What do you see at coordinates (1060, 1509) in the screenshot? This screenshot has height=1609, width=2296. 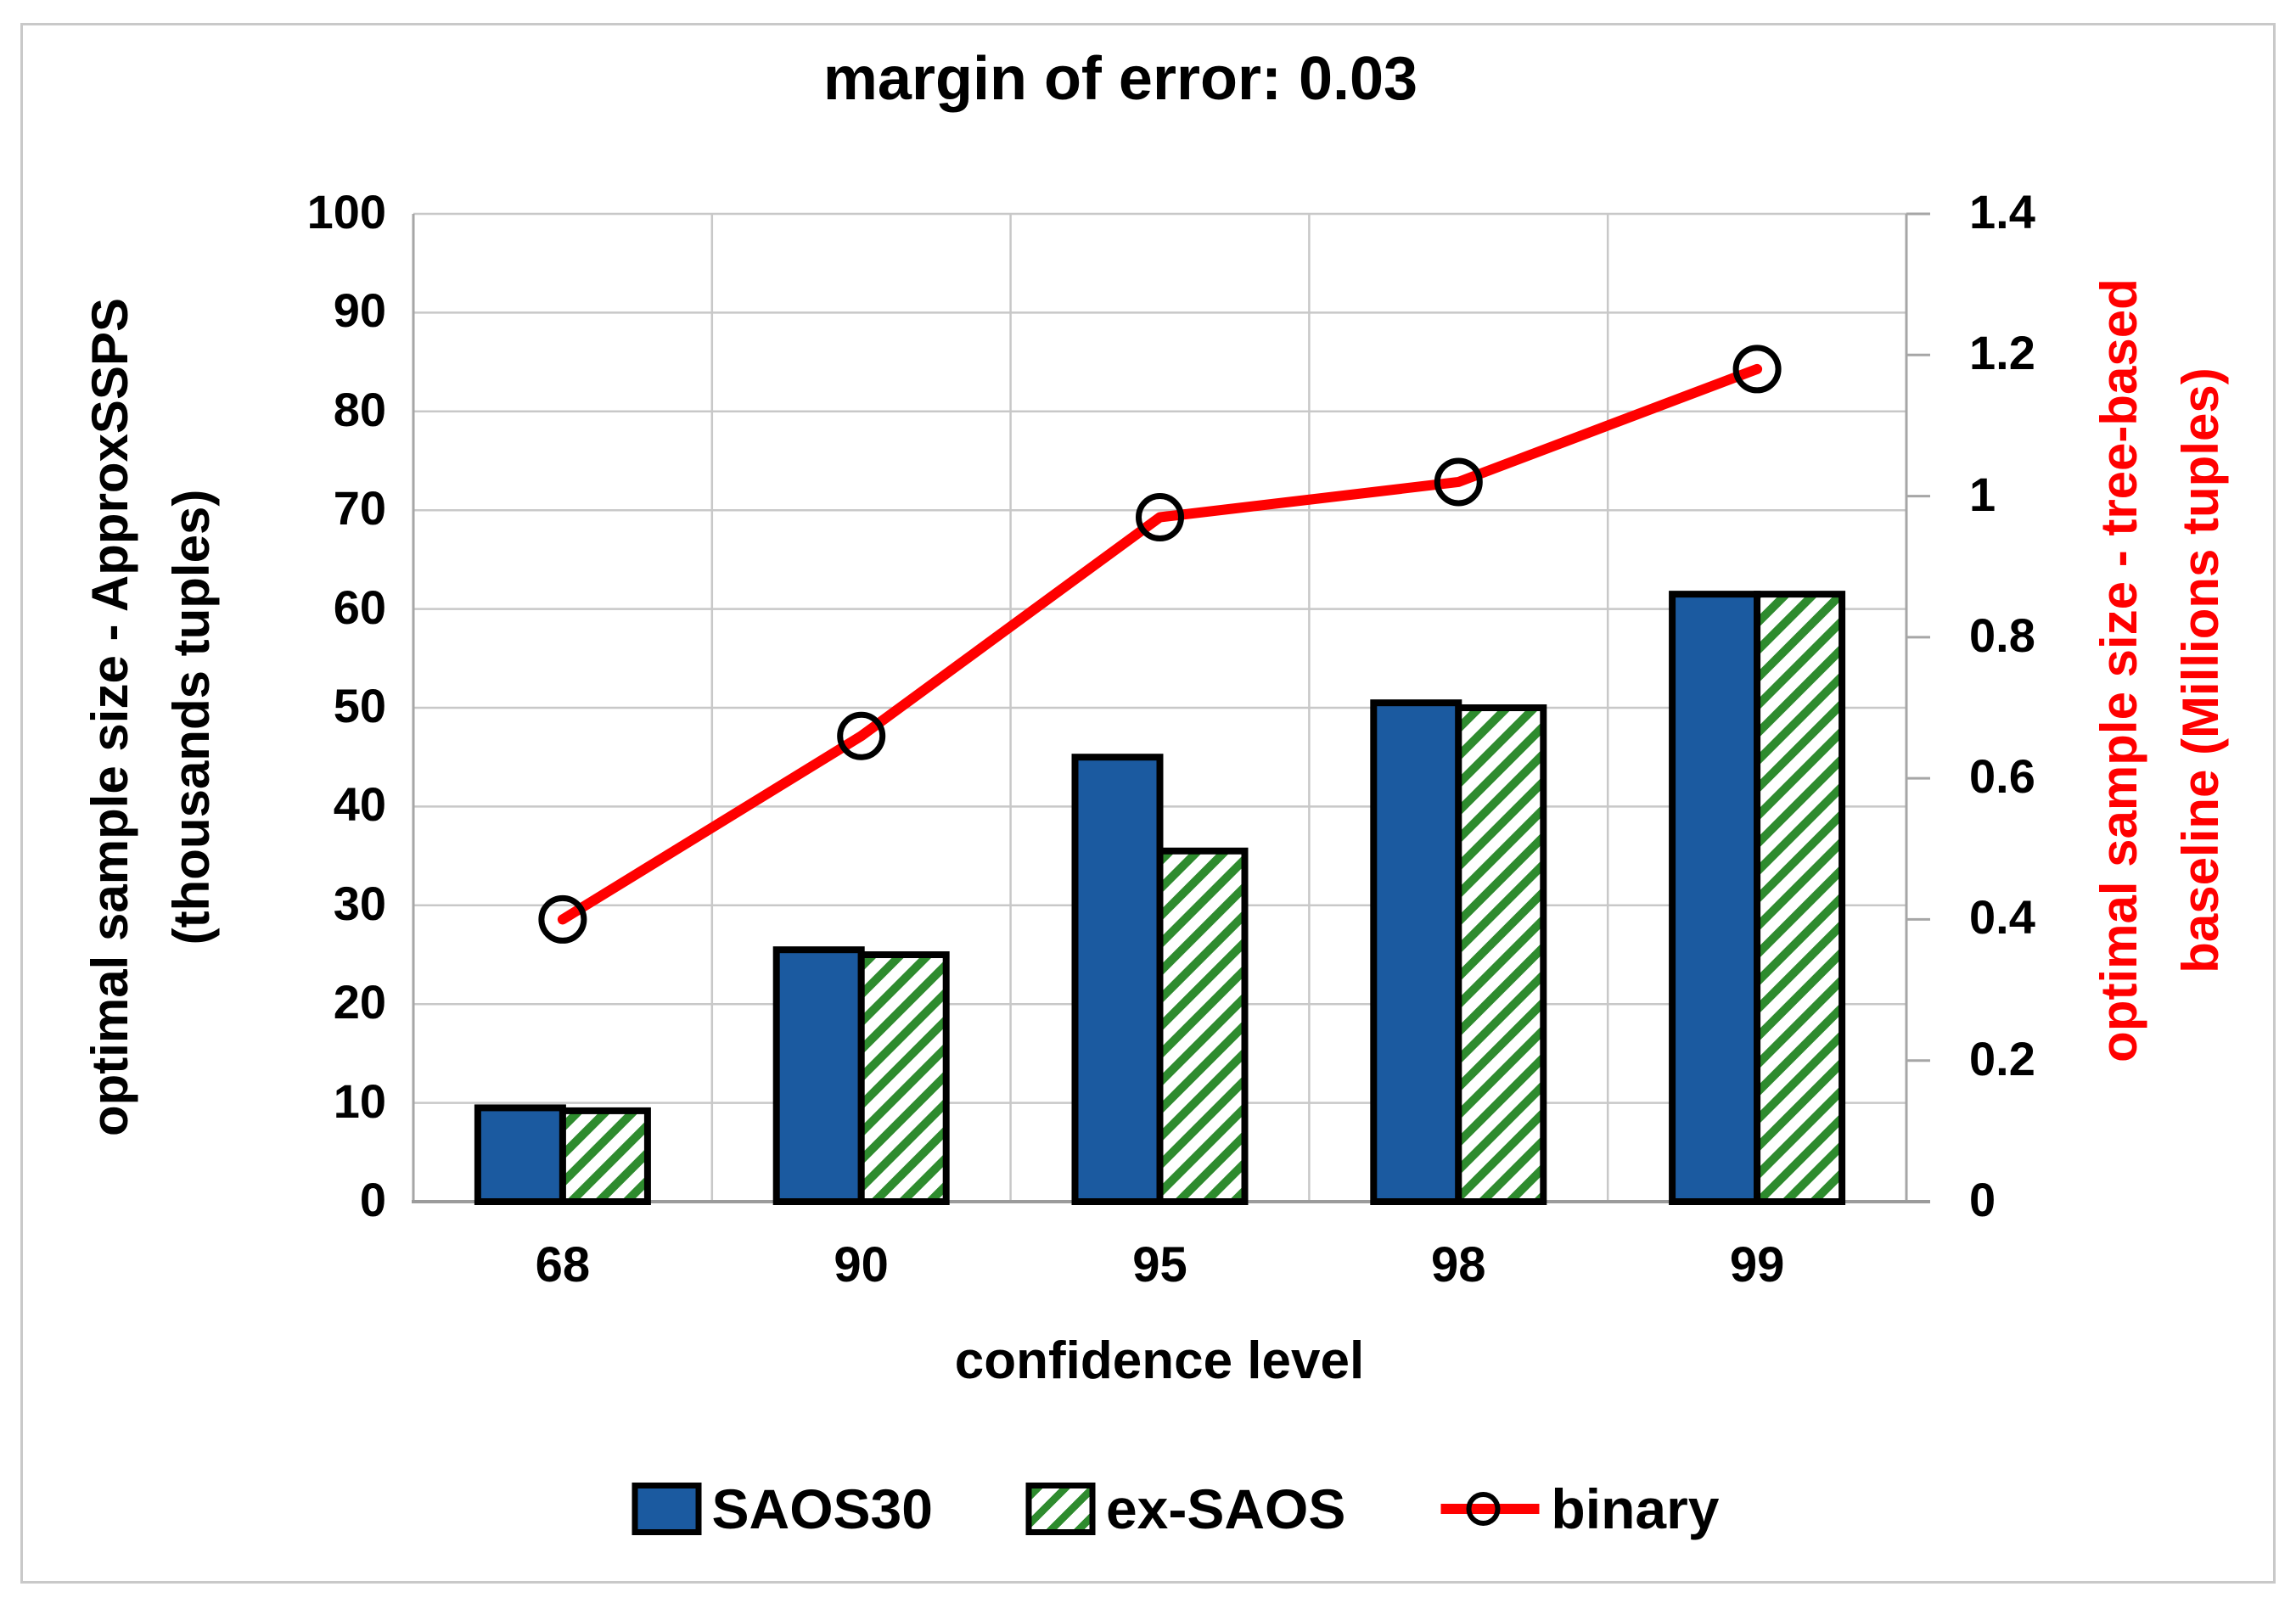 I see `legend-swatch-ex-saos-hatched-square` at bounding box center [1060, 1509].